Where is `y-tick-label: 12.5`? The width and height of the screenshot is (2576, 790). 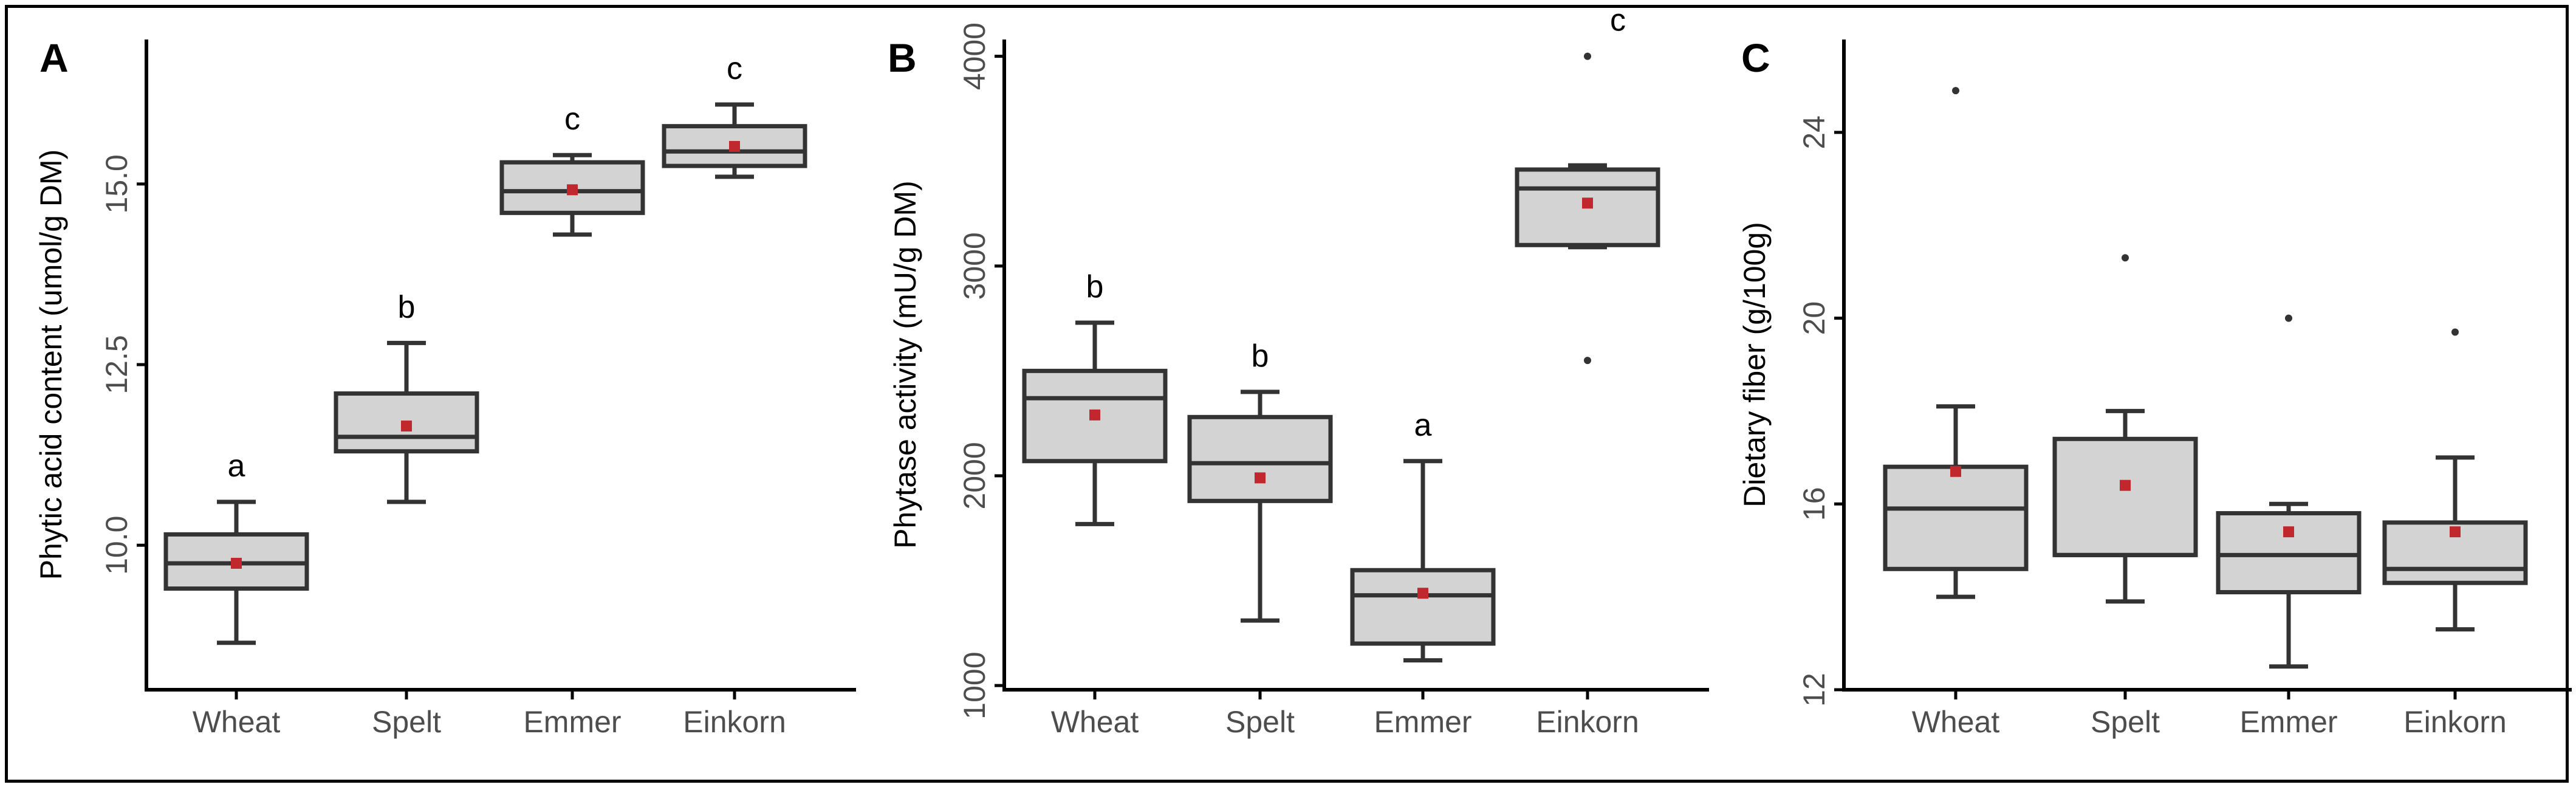
y-tick-label: 12.5 is located at coordinates (117, 364).